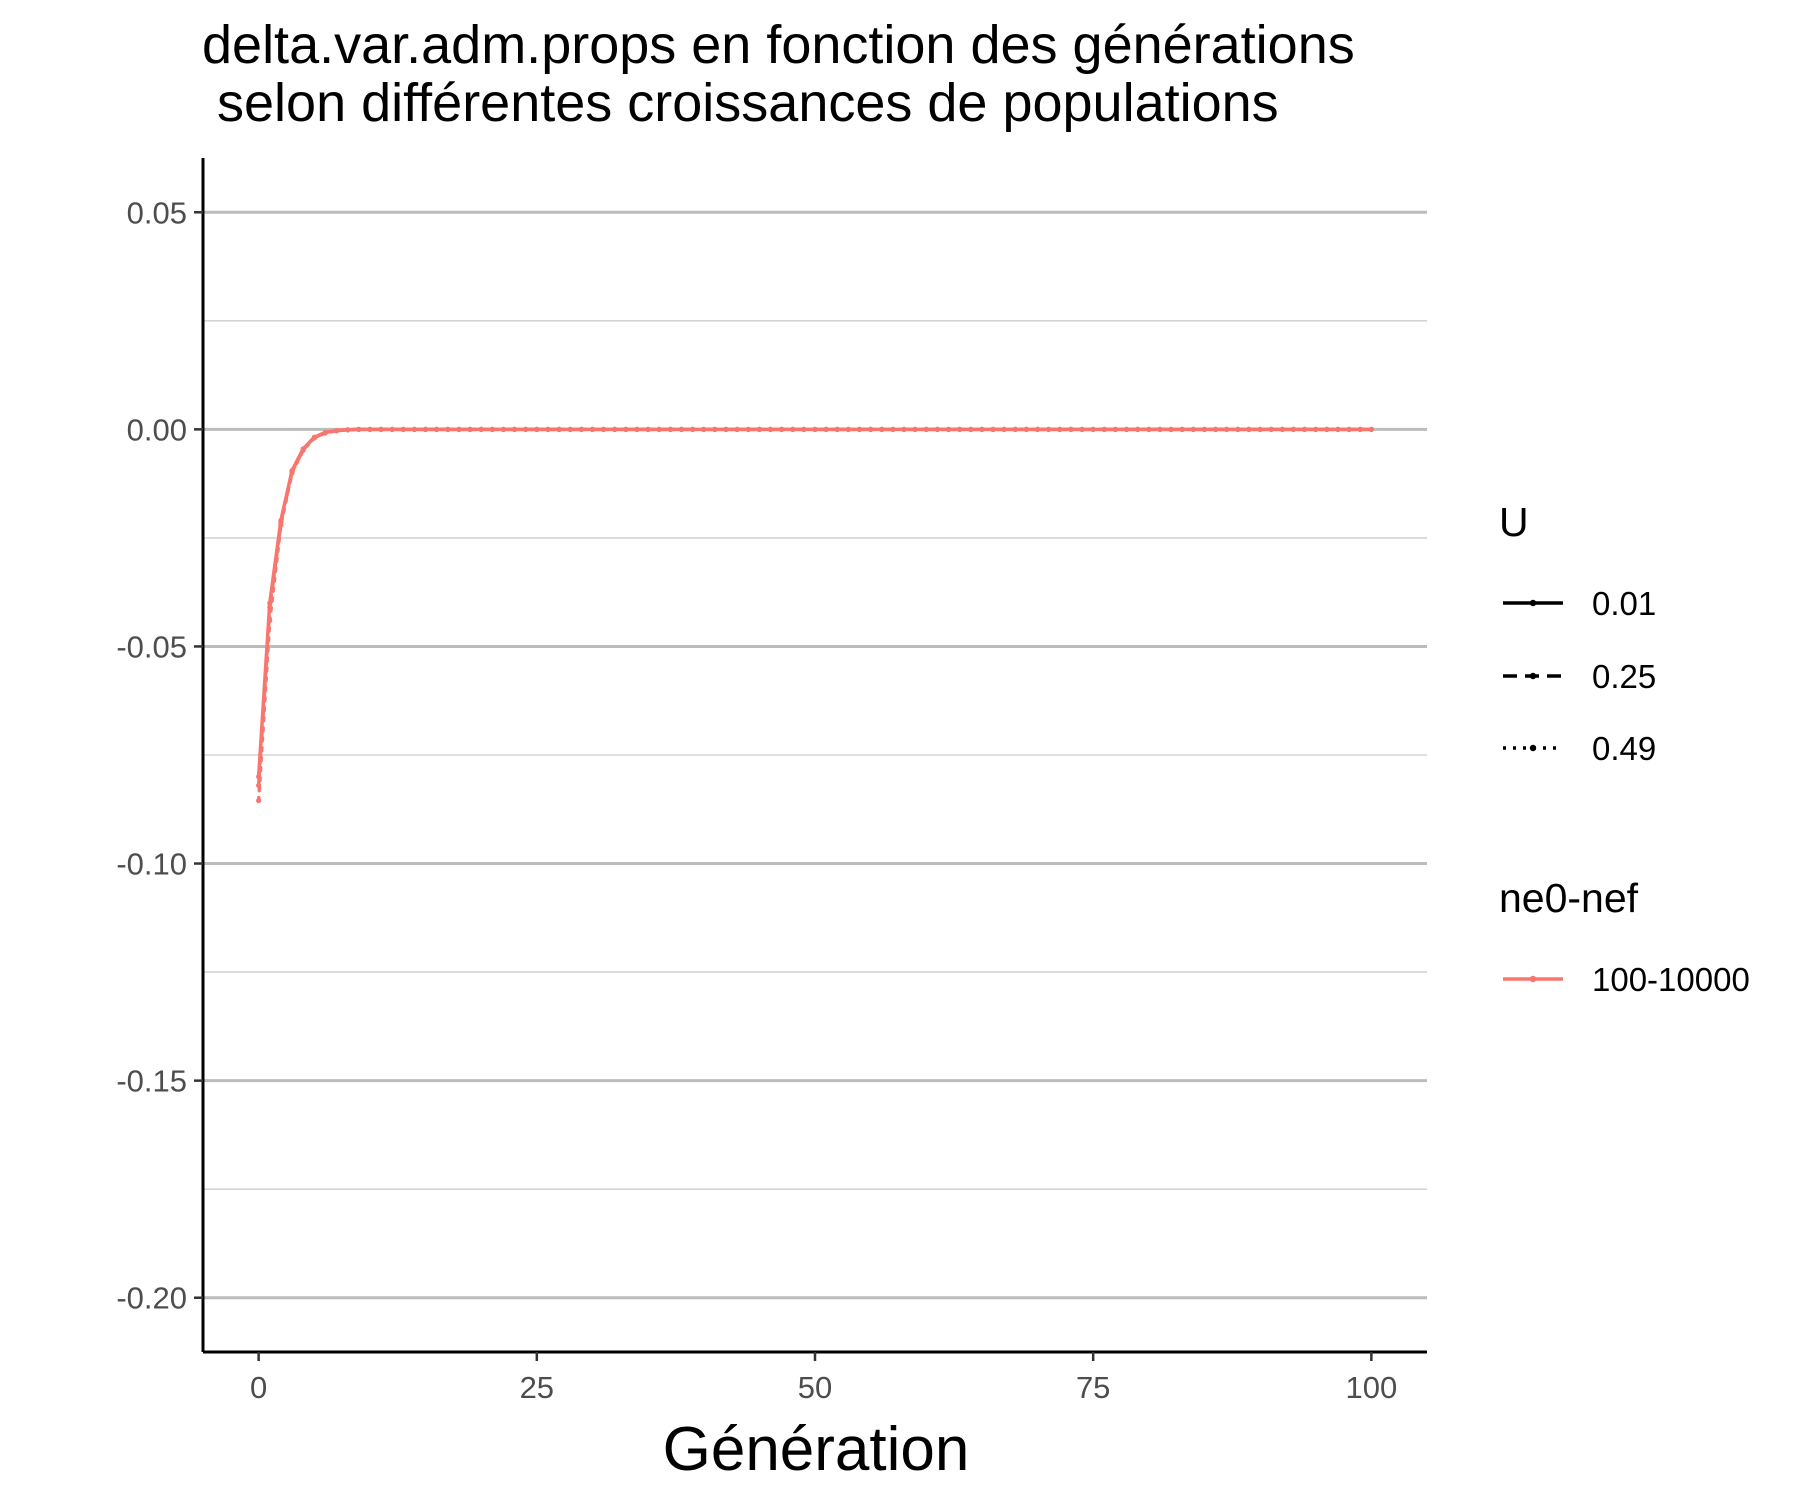 This screenshot has height=1500, width=1800. I want to click on x-tick-label: 100, so click(1371, 1387).